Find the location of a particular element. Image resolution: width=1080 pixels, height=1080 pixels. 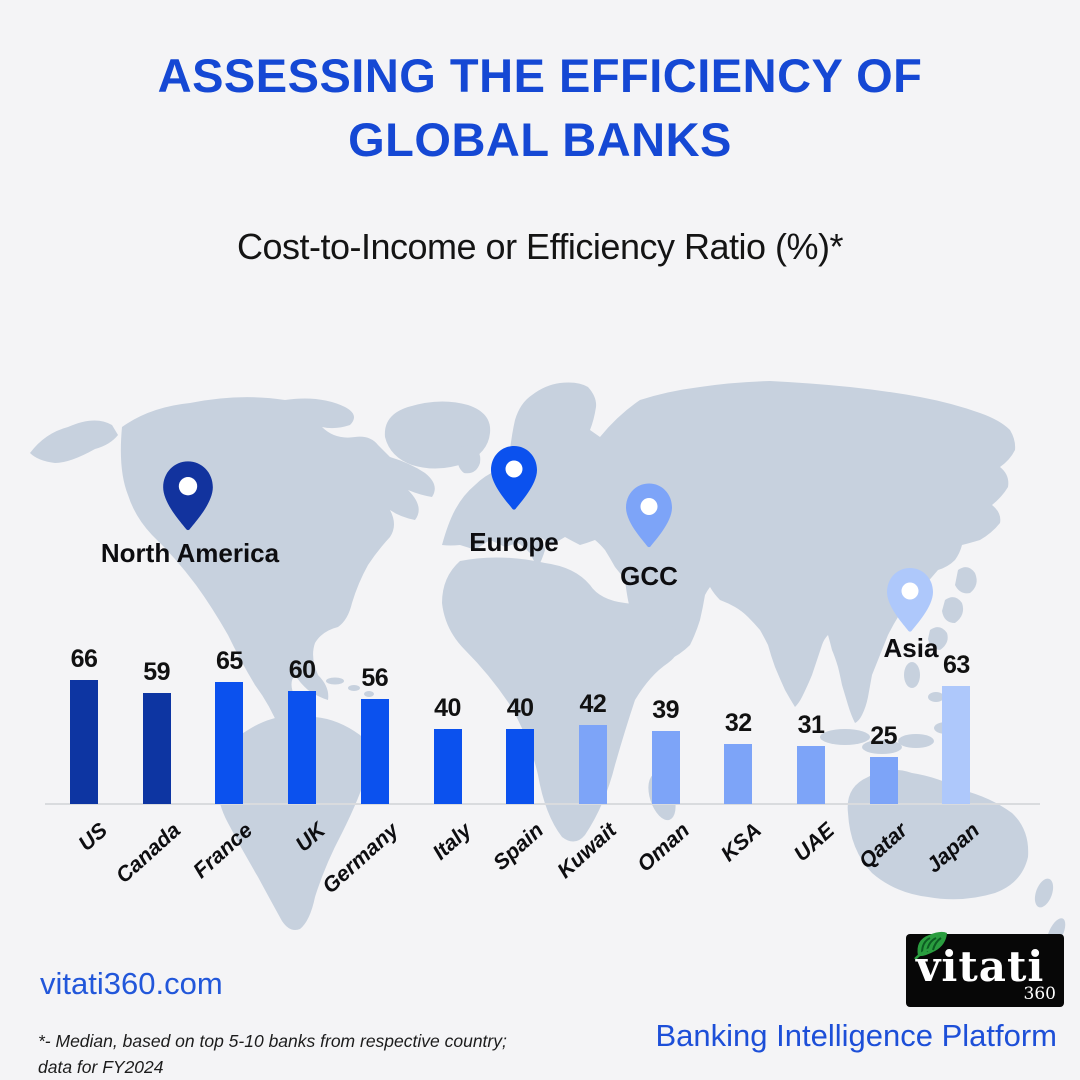

pin-gcc is located at coordinates (649, 519).